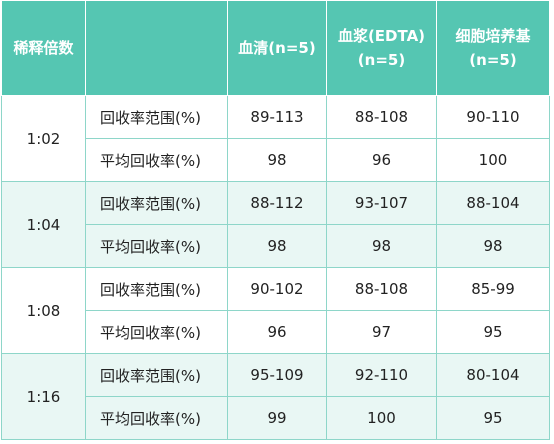  I want to click on dilution-cell: 1:02, so click(43, 138).